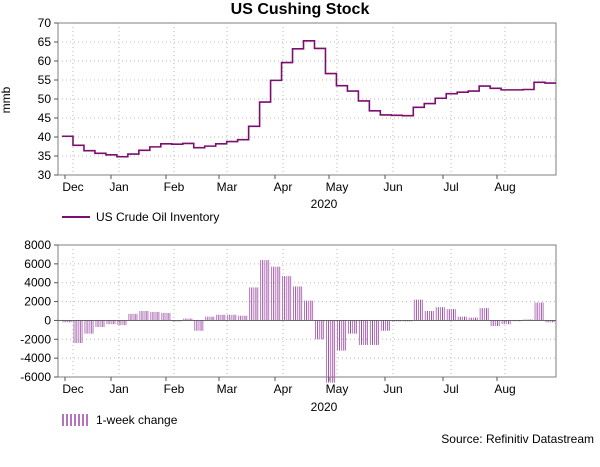 This screenshot has width=600, height=467. What do you see at coordinates (35, 339) in the screenshot?
I see `bottom-y-tick-label: -2000` at bounding box center [35, 339].